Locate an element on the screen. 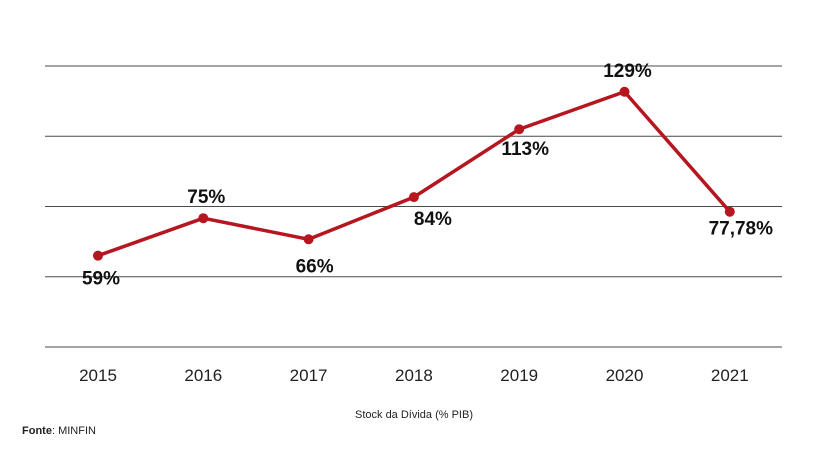  data-point-2015 is located at coordinates (98, 255).